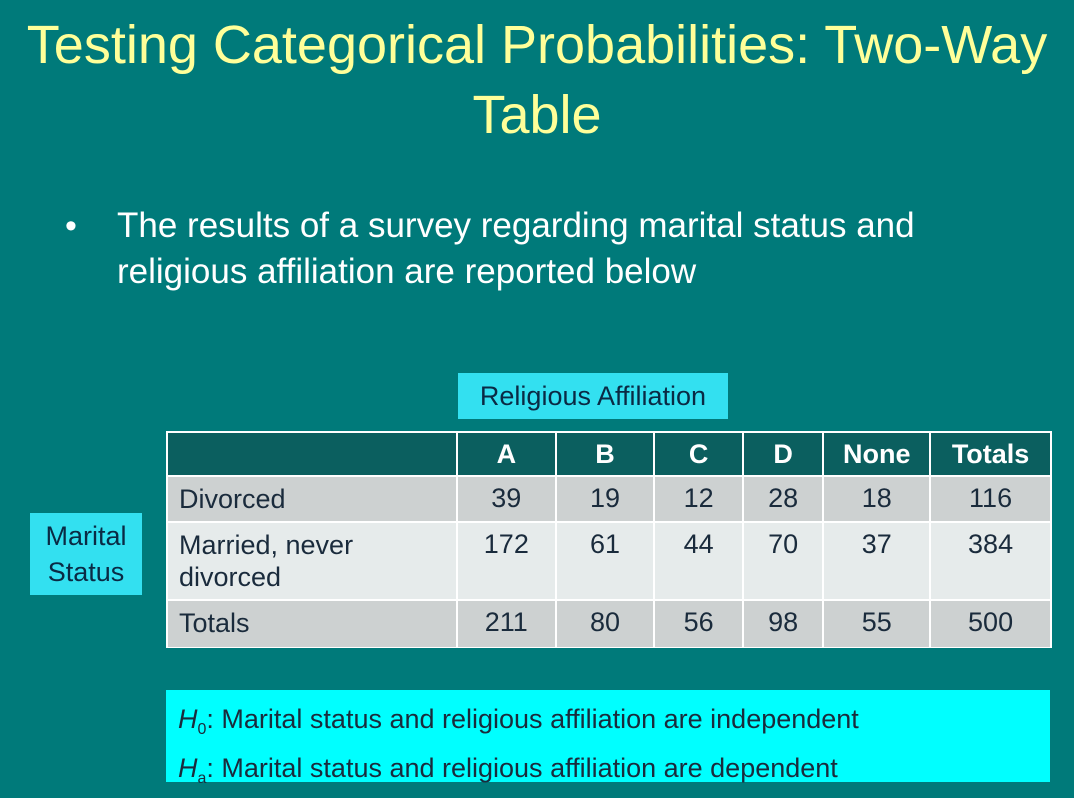 This screenshot has height=798, width=1074. What do you see at coordinates (698, 561) in the screenshot?
I see `table-cell: 44` at bounding box center [698, 561].